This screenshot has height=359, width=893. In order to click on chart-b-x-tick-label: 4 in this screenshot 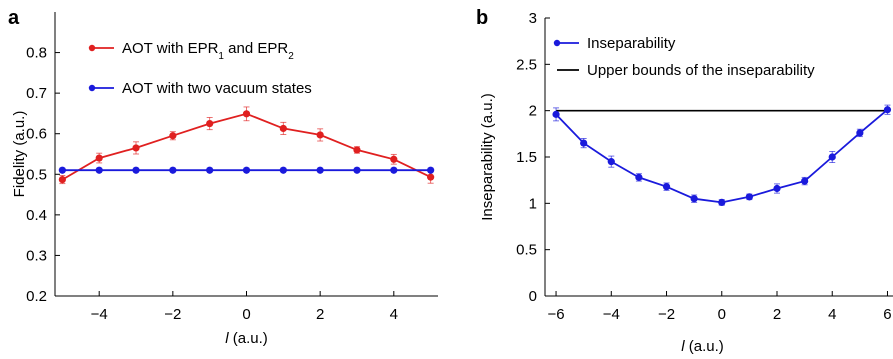, I will do `click(832, 314)`.